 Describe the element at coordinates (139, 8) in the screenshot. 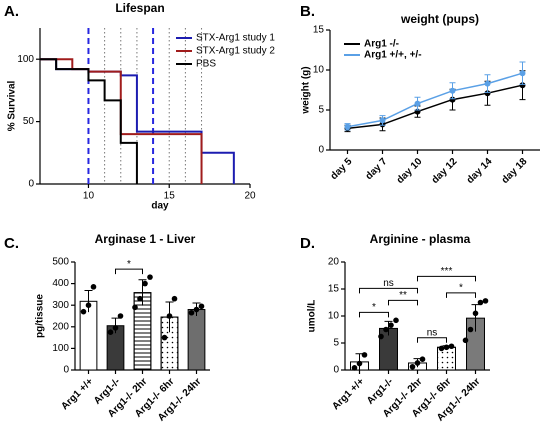

I see `chart-title: Lifespan` at that location.